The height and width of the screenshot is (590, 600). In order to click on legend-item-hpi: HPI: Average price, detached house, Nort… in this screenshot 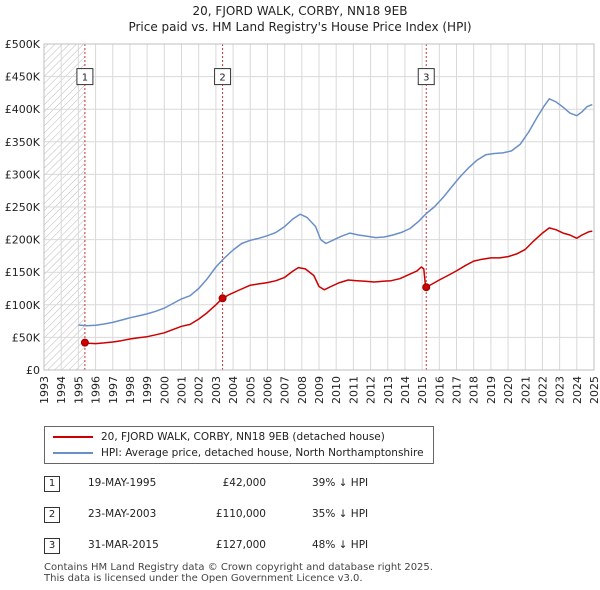, I will do `click(238, 453)`.